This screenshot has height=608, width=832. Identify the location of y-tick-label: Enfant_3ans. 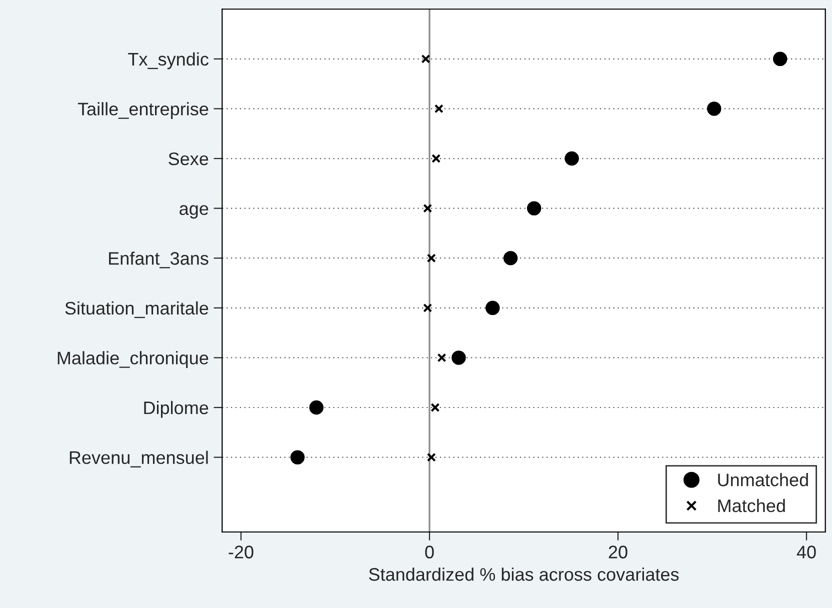
(158, 260).